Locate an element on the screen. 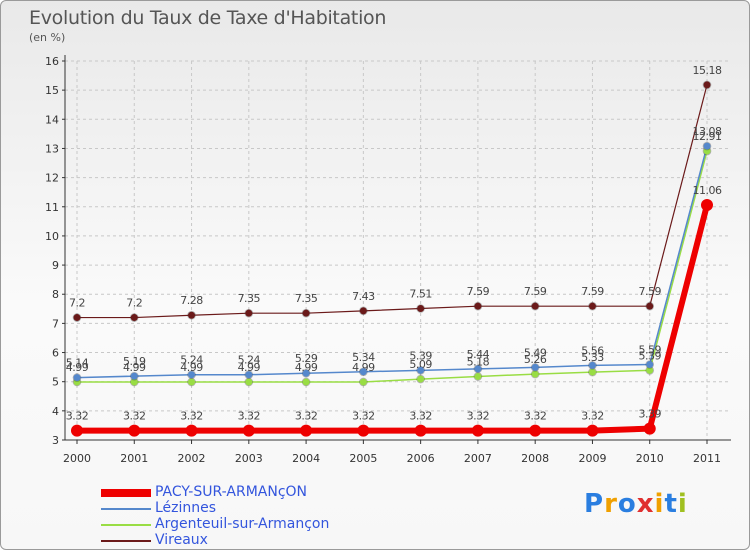  data-label: 13.08 is located at coordinates (707, 131).